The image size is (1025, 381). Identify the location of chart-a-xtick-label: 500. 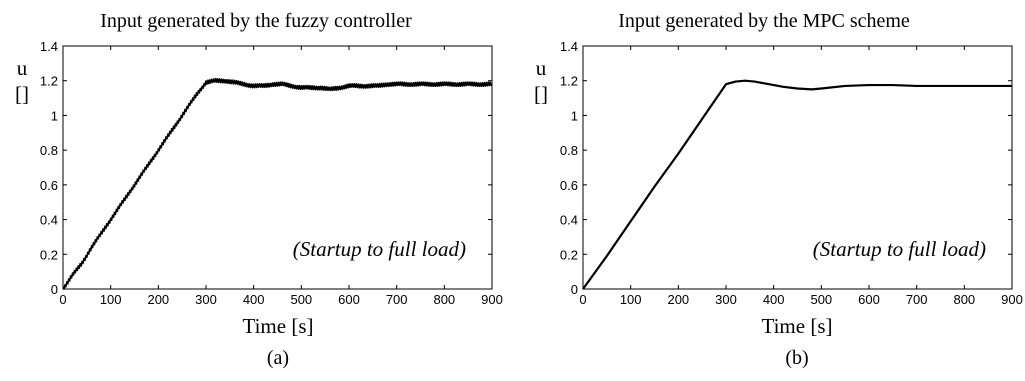
(301, 299).